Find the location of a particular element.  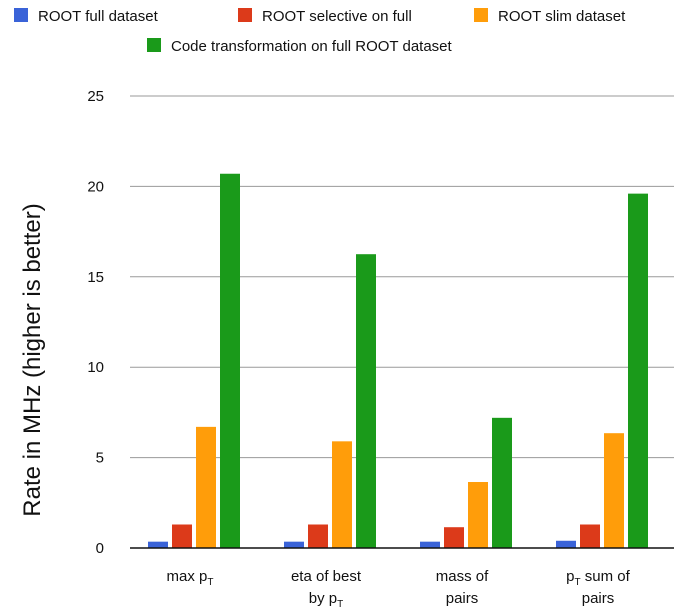

y-tick-label: 15 is located at coordinates (95, 277).